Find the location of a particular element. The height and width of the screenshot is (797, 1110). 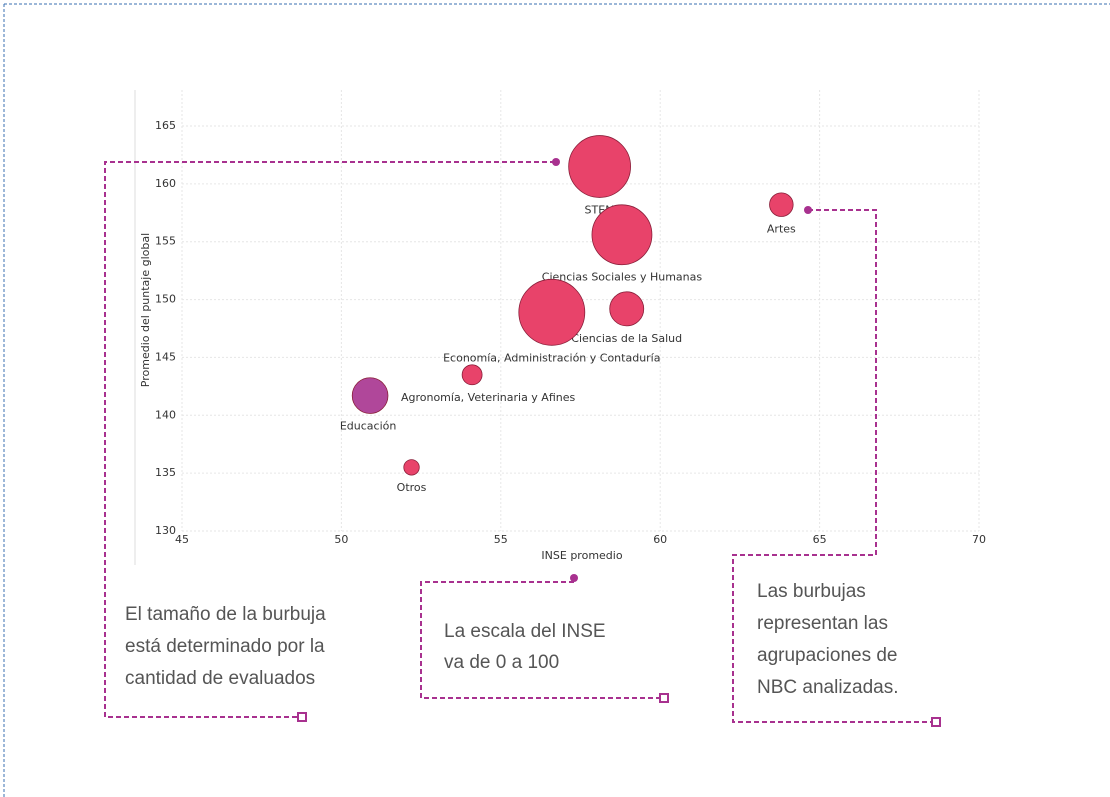

annotation: La escala del INSE is located at coordinates (525, 631).